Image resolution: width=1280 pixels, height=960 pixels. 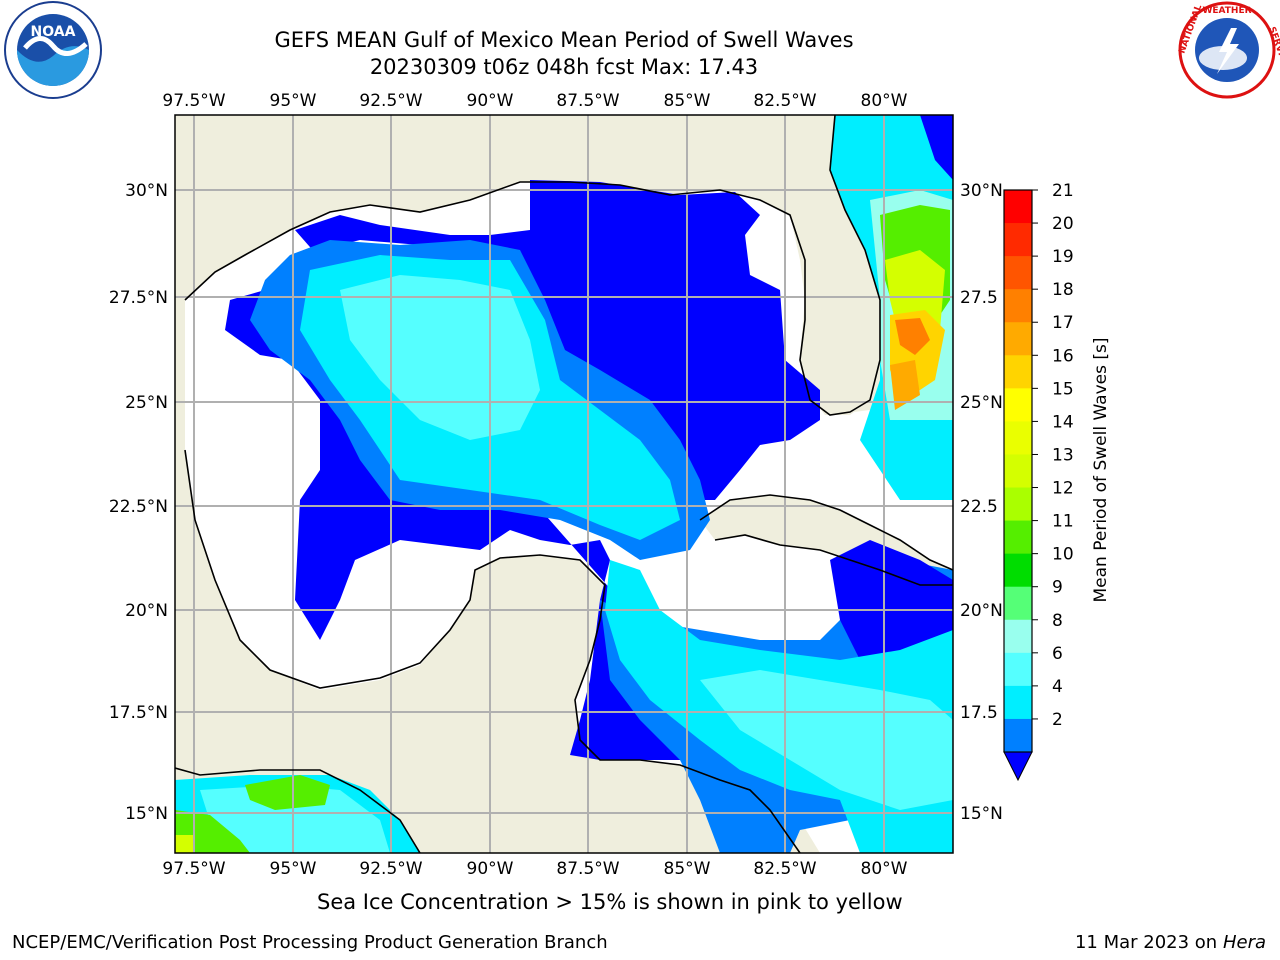 What do you see at coordinates (1063, 191) in the screenshot?
I see `colorbar-tick-label: 21` at bounding box center [1063, 191].